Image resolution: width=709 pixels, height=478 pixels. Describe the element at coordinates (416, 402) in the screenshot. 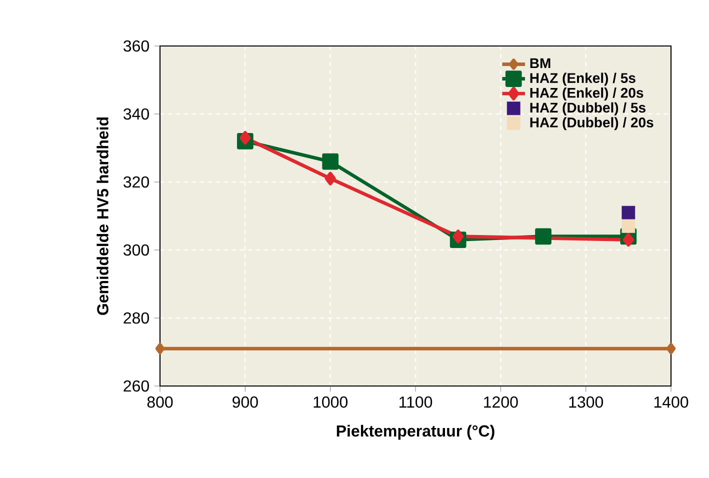

I see `x-tick-label: 1100` at that location.